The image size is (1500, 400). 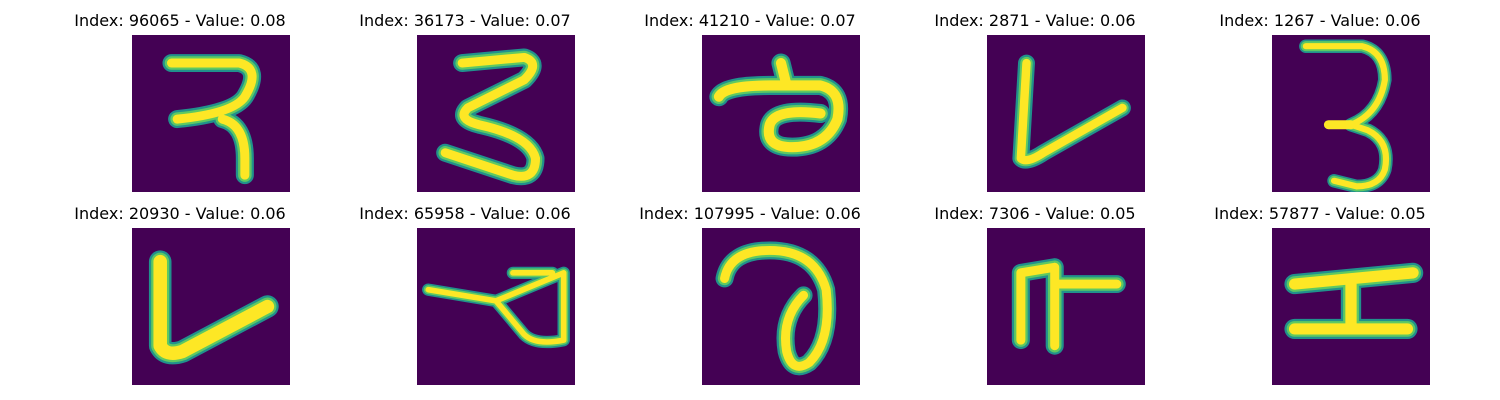 I want to click on sample-tile: Index: 2871 - Value: 0.06, so click(x=1035, y=96).